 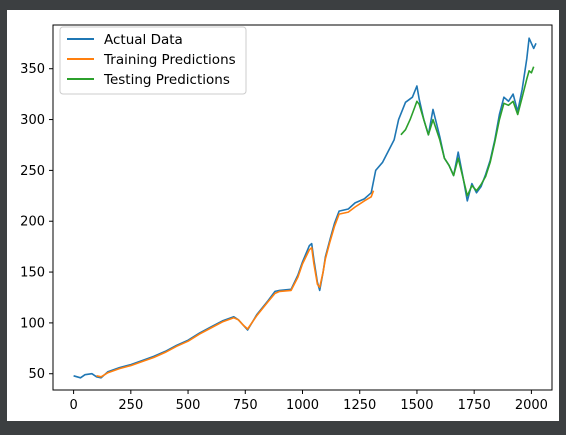 I want to click on legend-box, so click(x=153, y=60).